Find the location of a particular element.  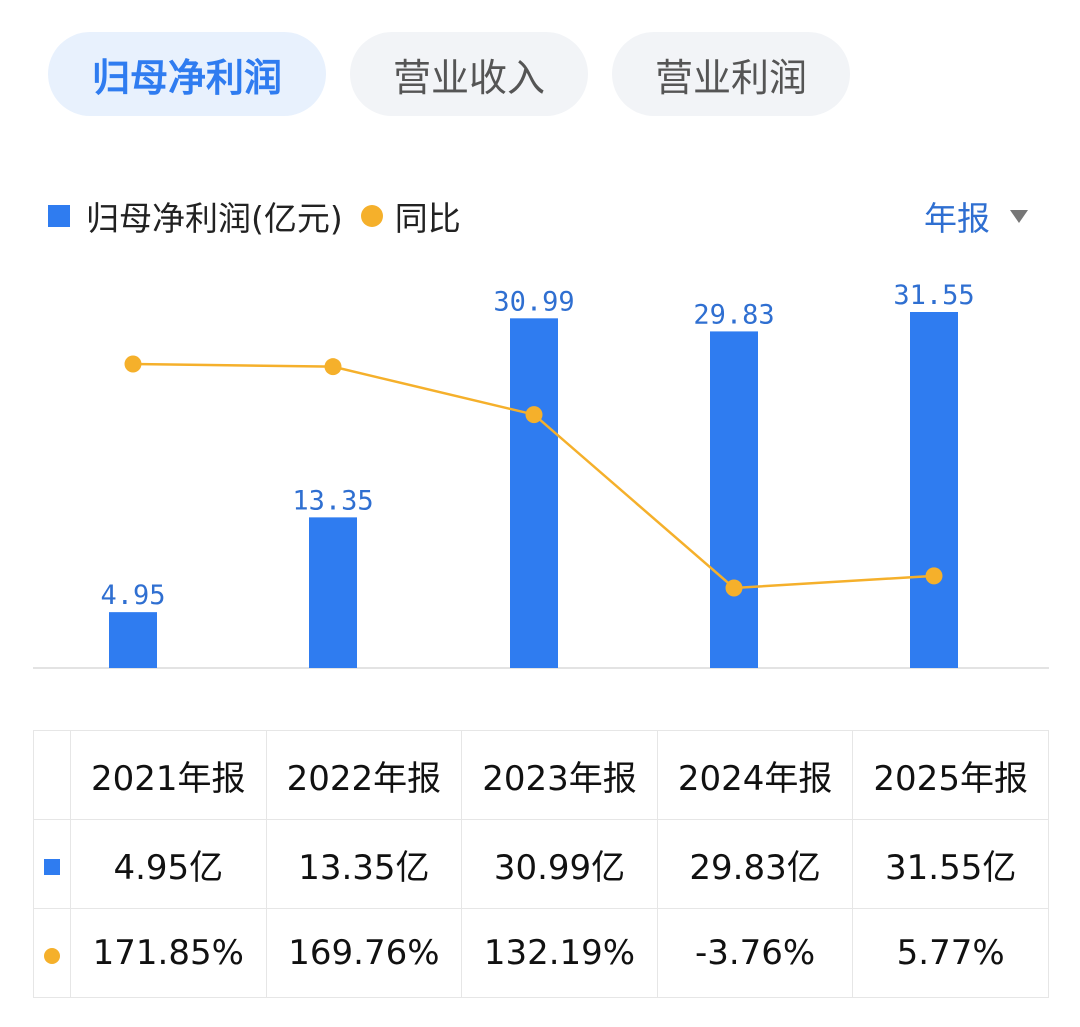

bar-2024年报 is located at coordinates (734, 499).